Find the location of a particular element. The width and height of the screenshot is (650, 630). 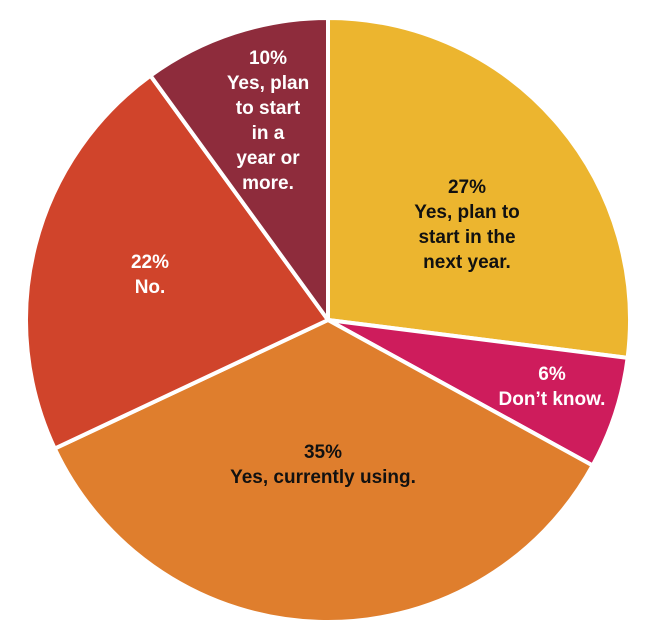

slice-percent: 22% is located at coordinates (150, 262).